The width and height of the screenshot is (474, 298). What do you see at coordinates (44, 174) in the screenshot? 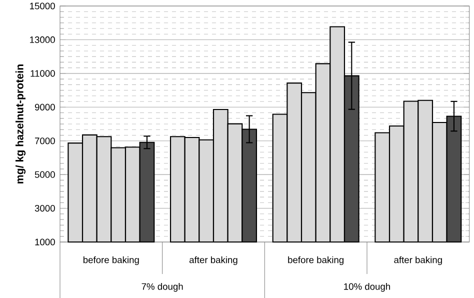
I see `y-tick-label: 5000` at bounding box center [44, 174].